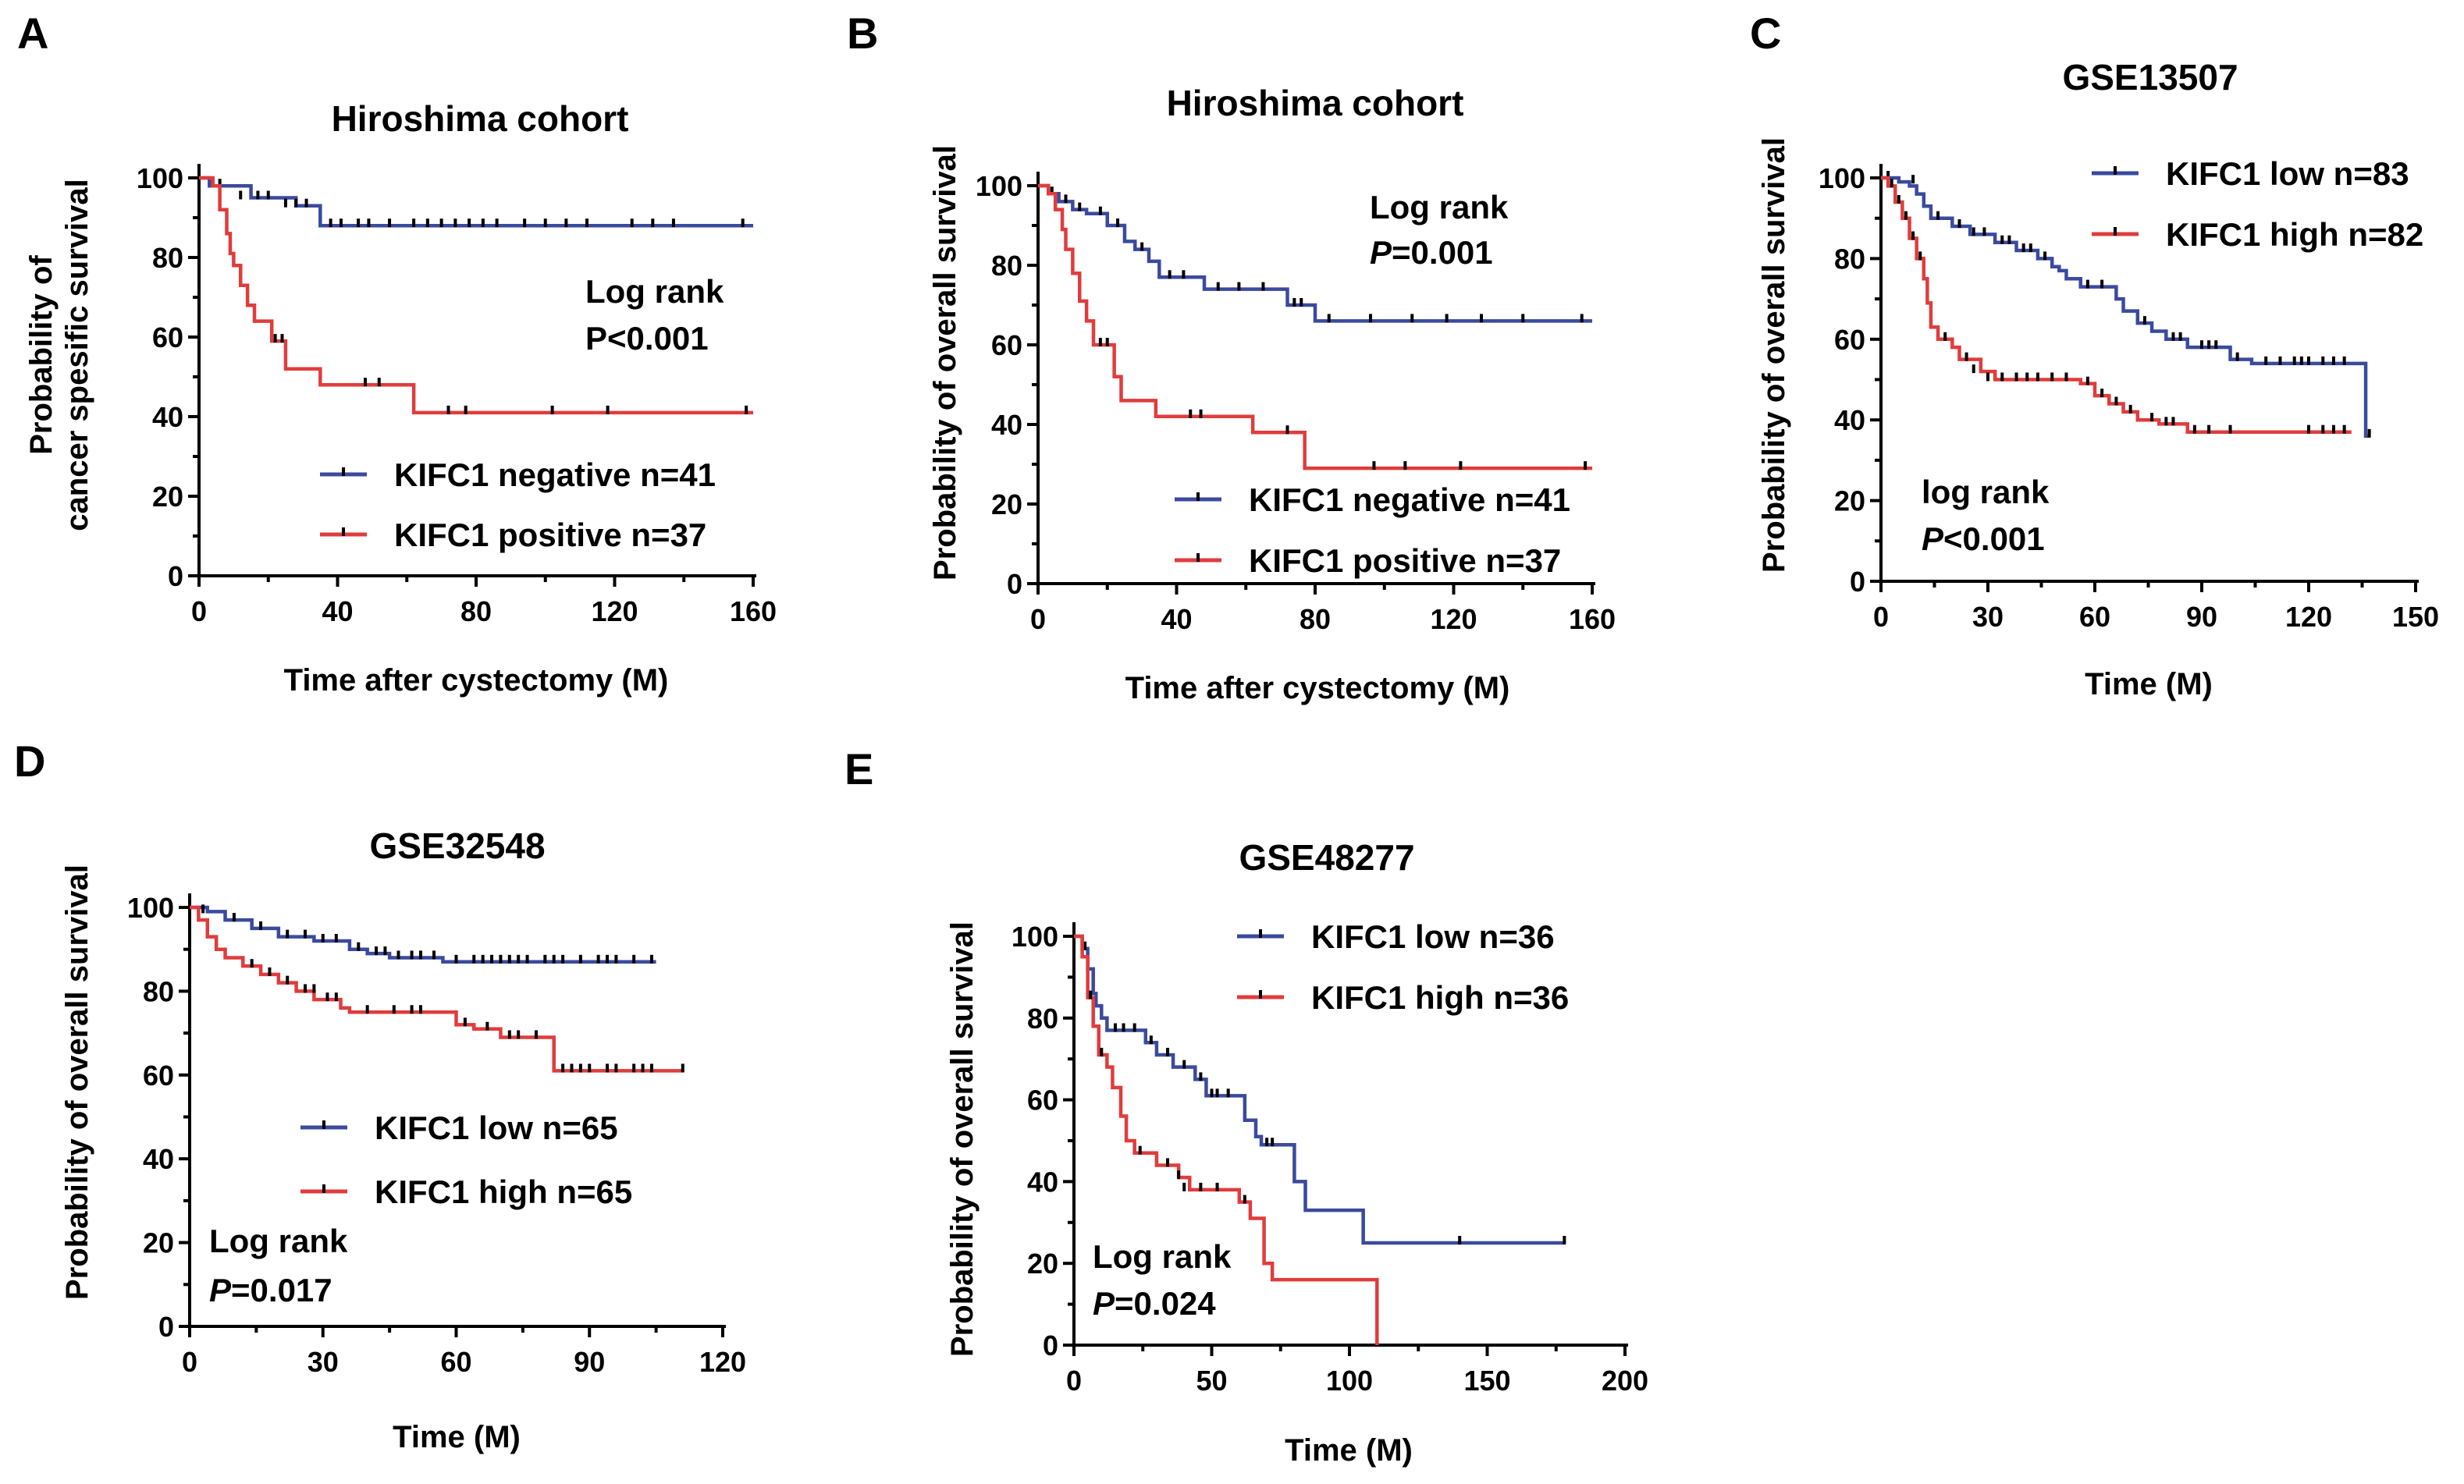 The height and width of the screenshot is (1484, 2464). I want to click on legend-label: KIFC1 high n=82, so click(2294, 235).